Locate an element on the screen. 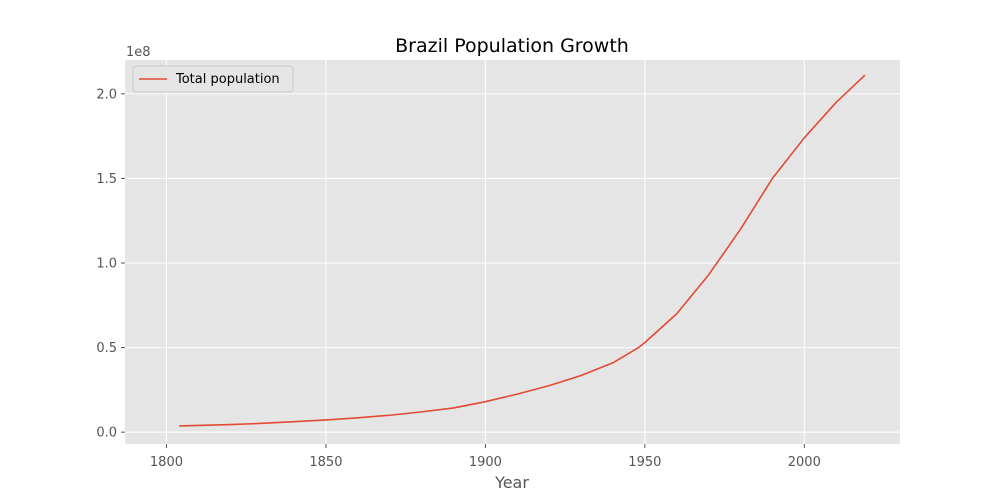 The width and height of the screenshot is (1000, 500). y-tick-label: 2.0 is located at coordinates (106, 94).